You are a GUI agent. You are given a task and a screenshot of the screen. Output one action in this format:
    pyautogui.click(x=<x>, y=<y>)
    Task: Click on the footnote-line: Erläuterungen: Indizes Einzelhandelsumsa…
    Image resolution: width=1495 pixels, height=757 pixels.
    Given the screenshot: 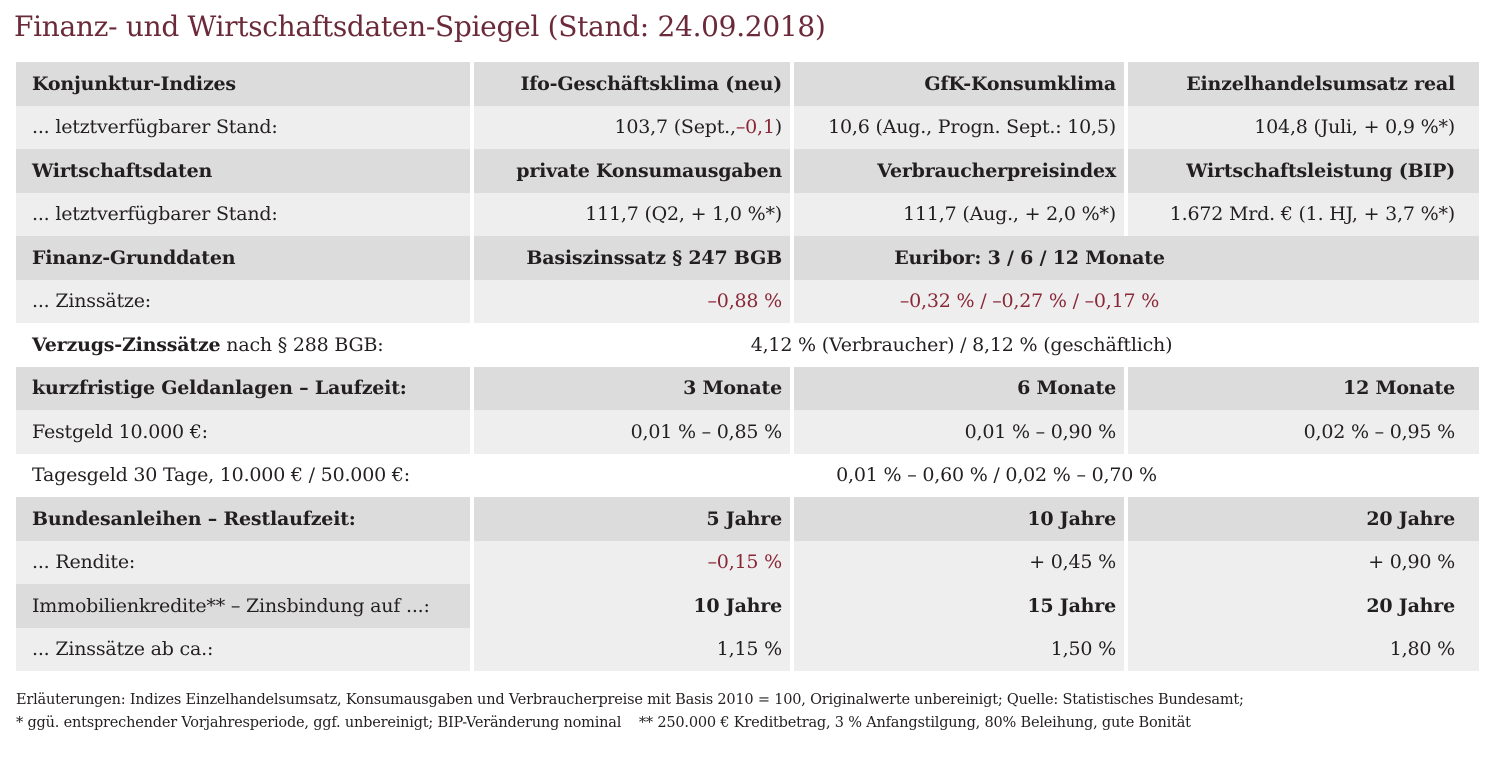 What is the action you would take?
    pyautogui.click(x=630, y=700)
    